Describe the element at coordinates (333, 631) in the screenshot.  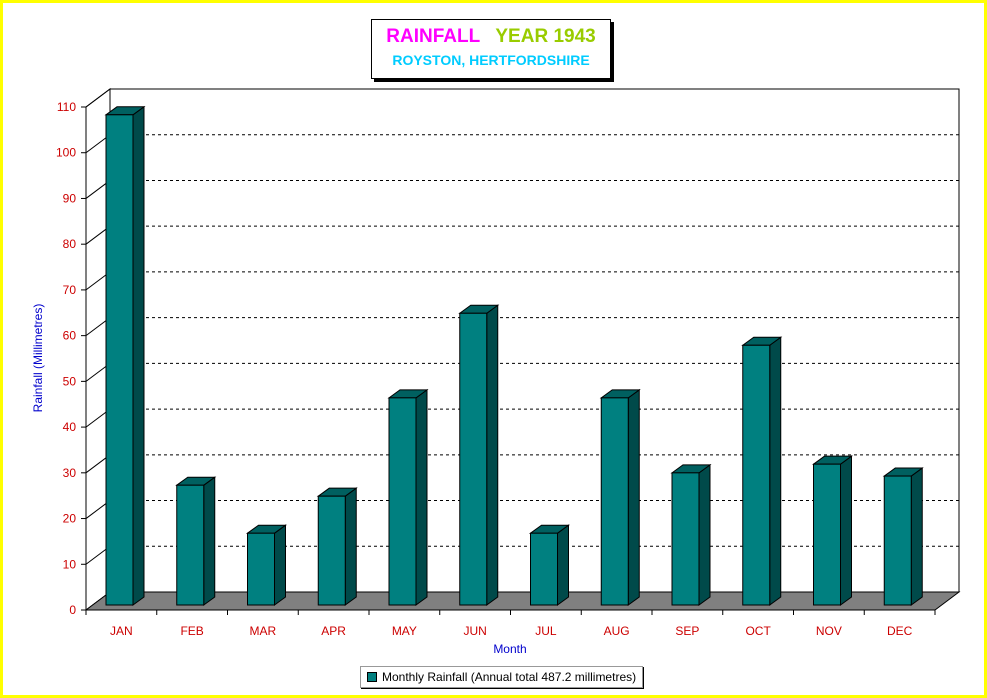
I see `x-tick-label: APR` at that location.